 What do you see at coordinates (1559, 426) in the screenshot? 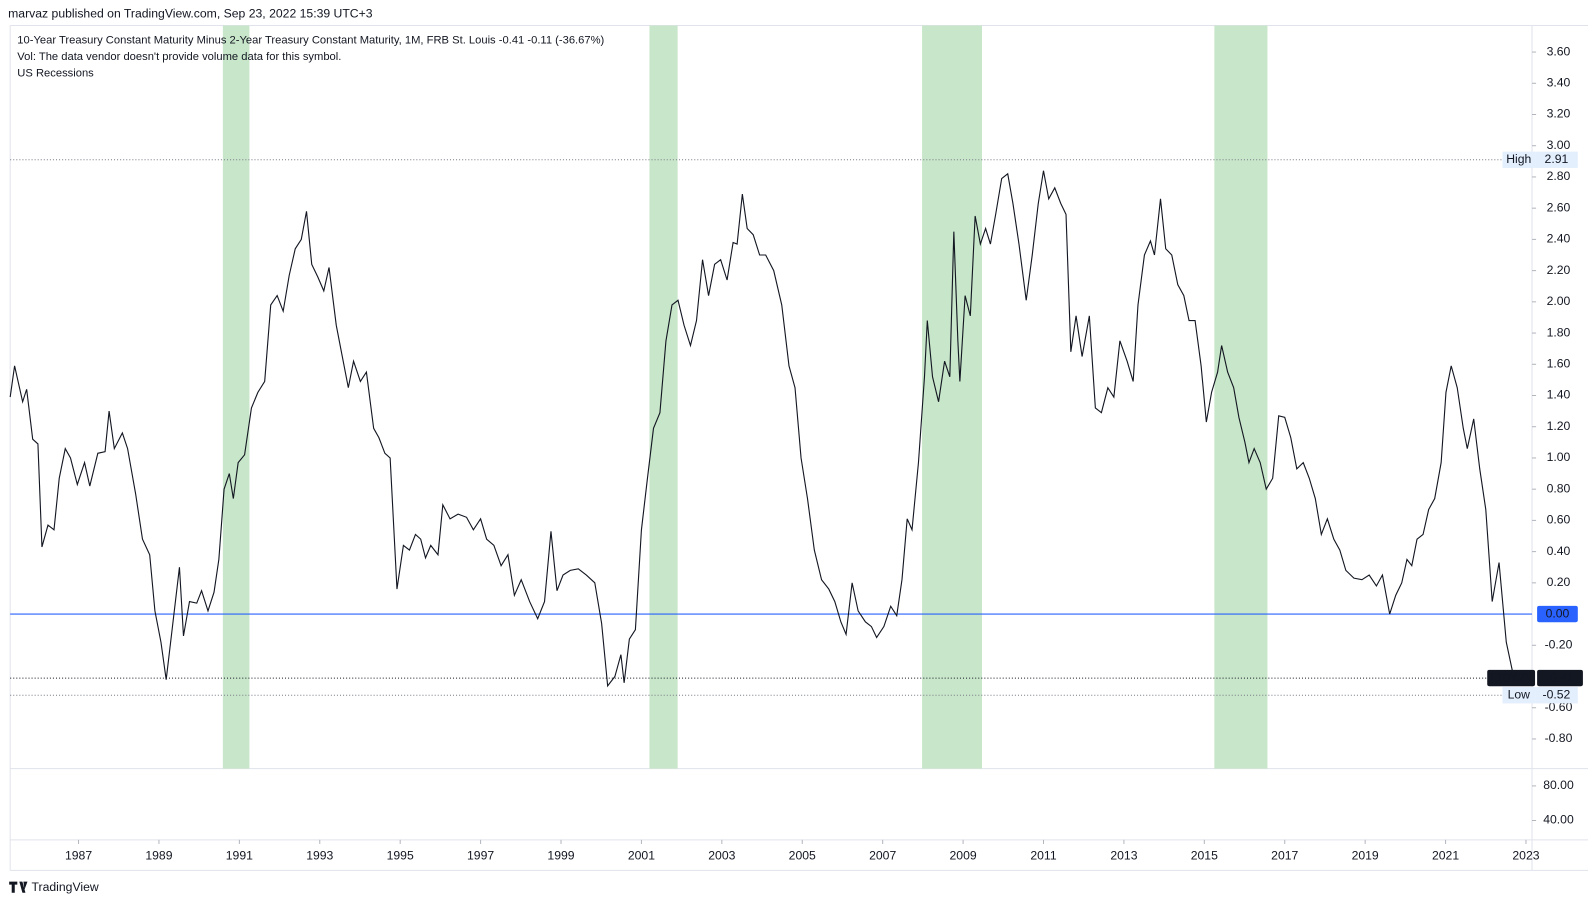
I see `y-tick-label: 1.20` at bounding box center [1559, 426].